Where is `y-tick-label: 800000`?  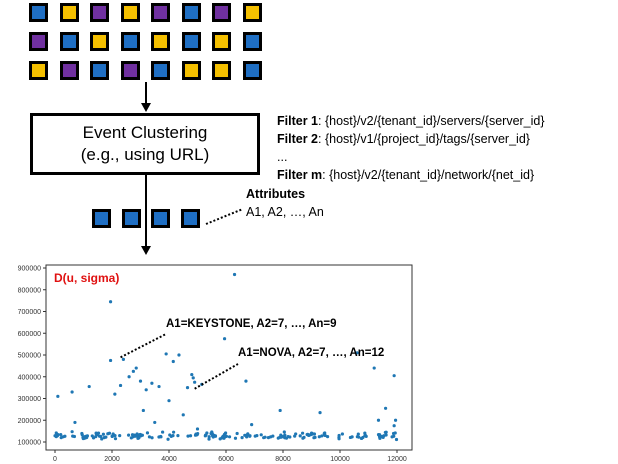
y-tick-label: 800000 is located at coordinates (29, 290).